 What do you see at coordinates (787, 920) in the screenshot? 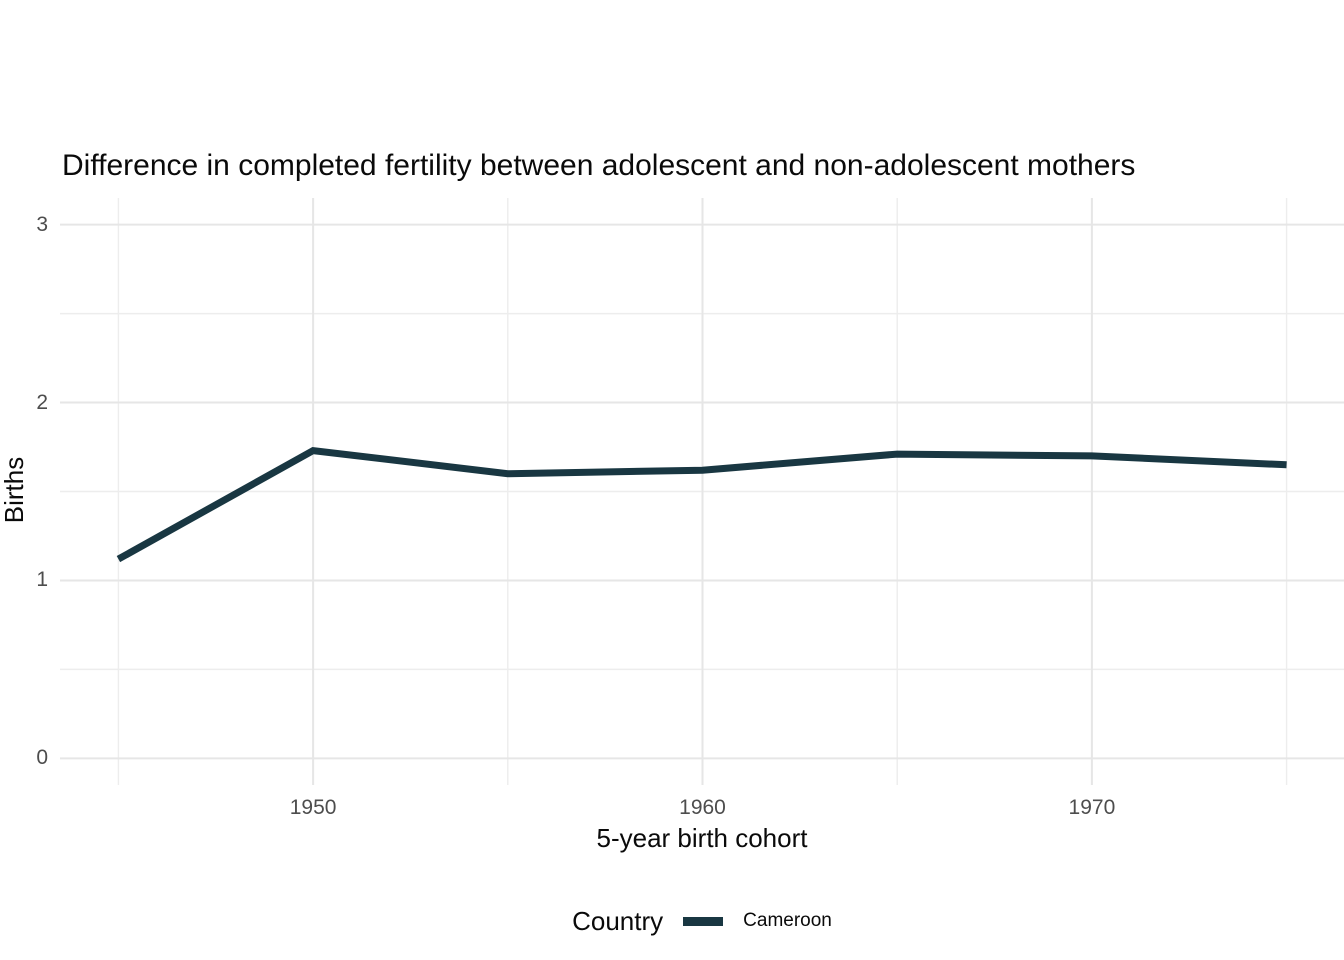
I see `legend-entry-cameroon: Cameroon` at bounding box center [787, 920].